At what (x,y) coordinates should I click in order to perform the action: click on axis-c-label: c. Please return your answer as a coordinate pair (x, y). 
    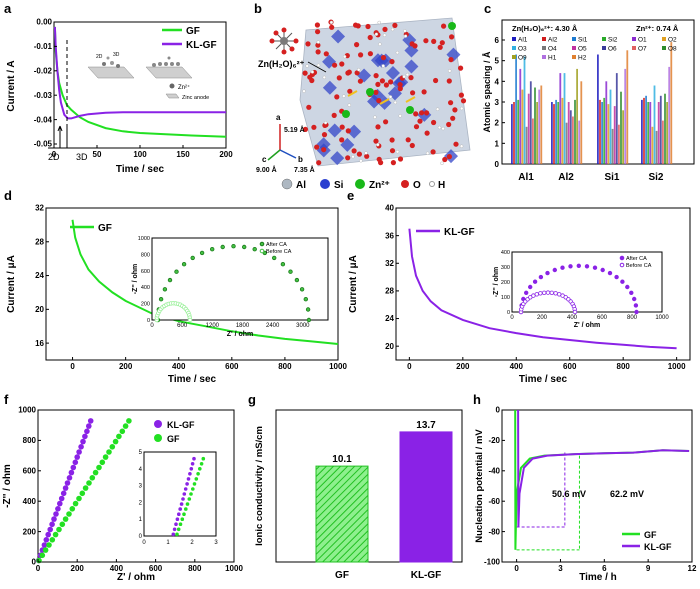
    Looking at the image, I should click on (264, 159).